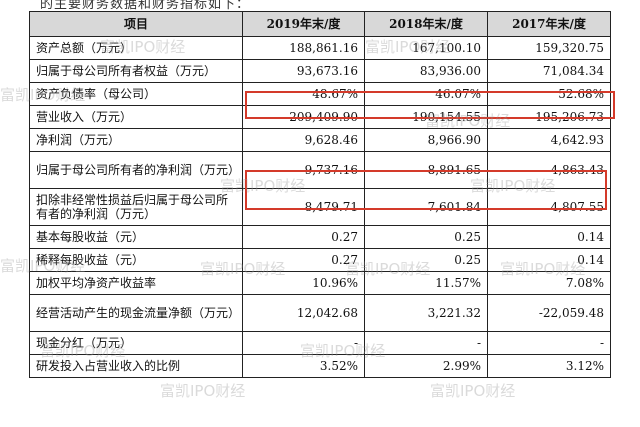 The height and width of the screenshot is (427, 640). What do you see at coordinates (426, 170) in the screenshot?
I see `cell-value: 8,891.65` at bounding box center [426, 170].